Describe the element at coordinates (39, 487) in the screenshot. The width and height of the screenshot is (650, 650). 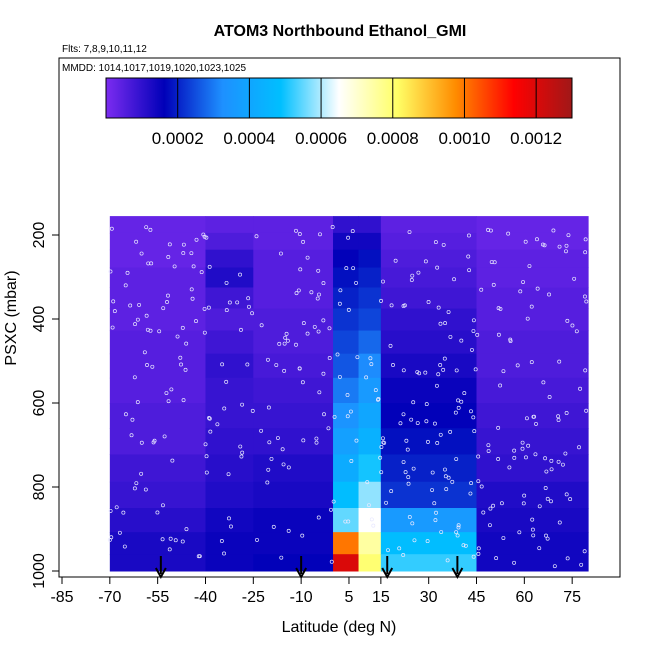
I see `y-tick-label: 800` at that location.